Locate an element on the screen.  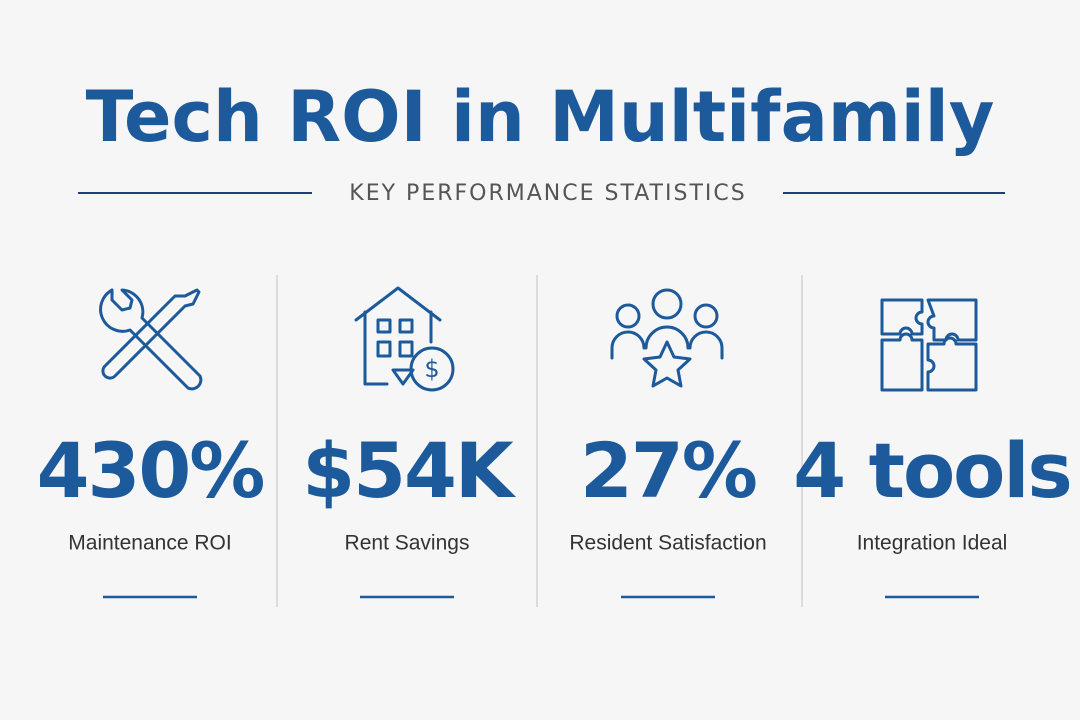
stat-value: 430% is located at coordinates (150, 470).